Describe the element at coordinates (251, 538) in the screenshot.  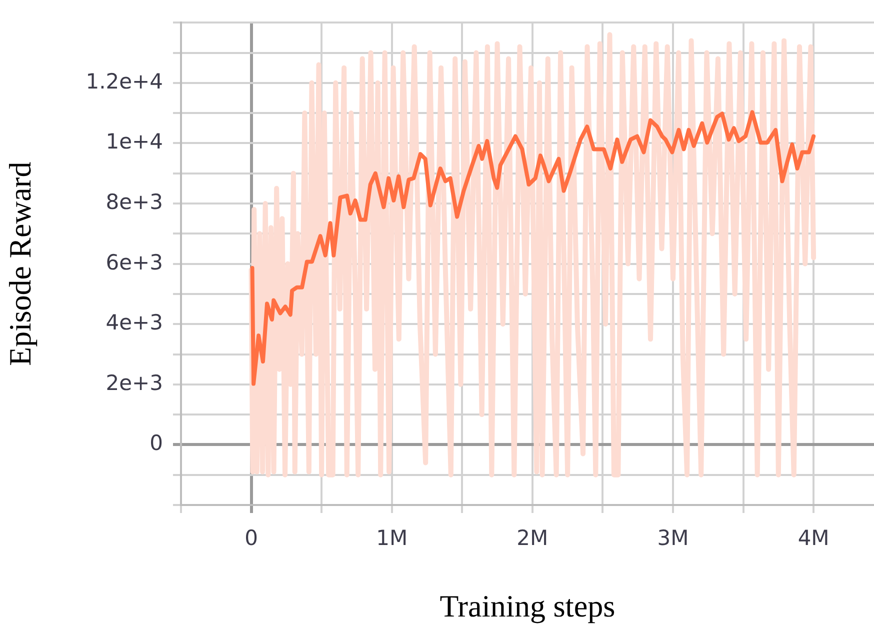
I see `x-tick-label: 0` at that location.